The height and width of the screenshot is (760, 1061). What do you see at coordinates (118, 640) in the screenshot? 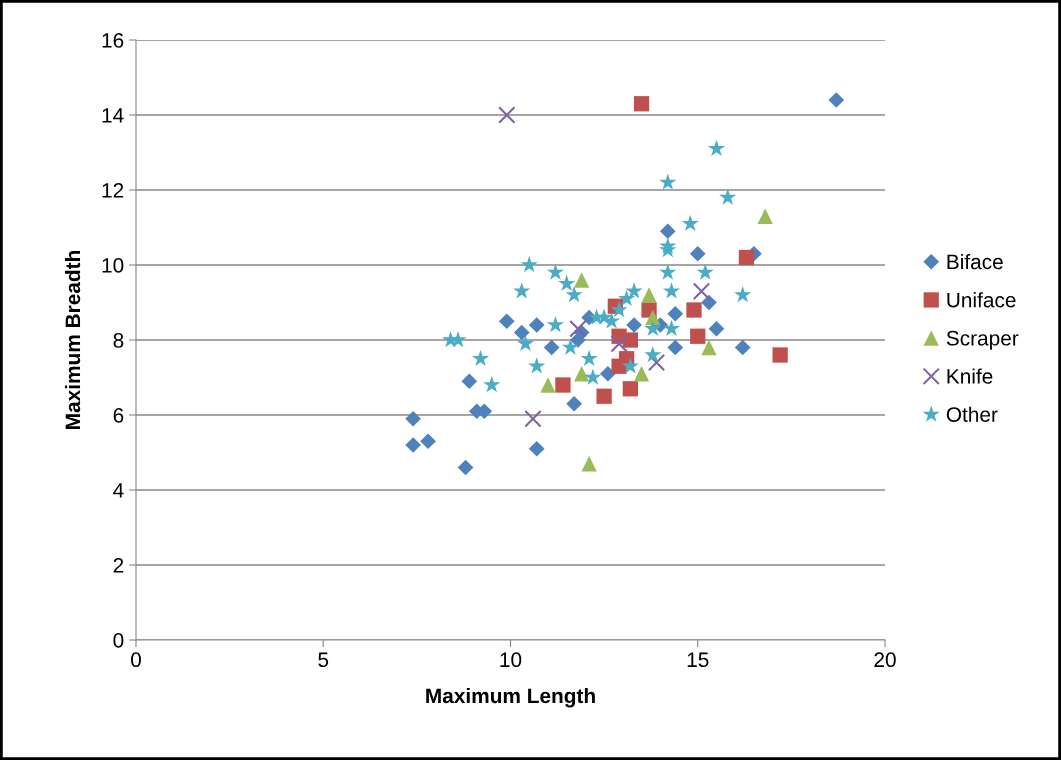
I see `y-tick-label: 0` at bounding box center [118, 640].